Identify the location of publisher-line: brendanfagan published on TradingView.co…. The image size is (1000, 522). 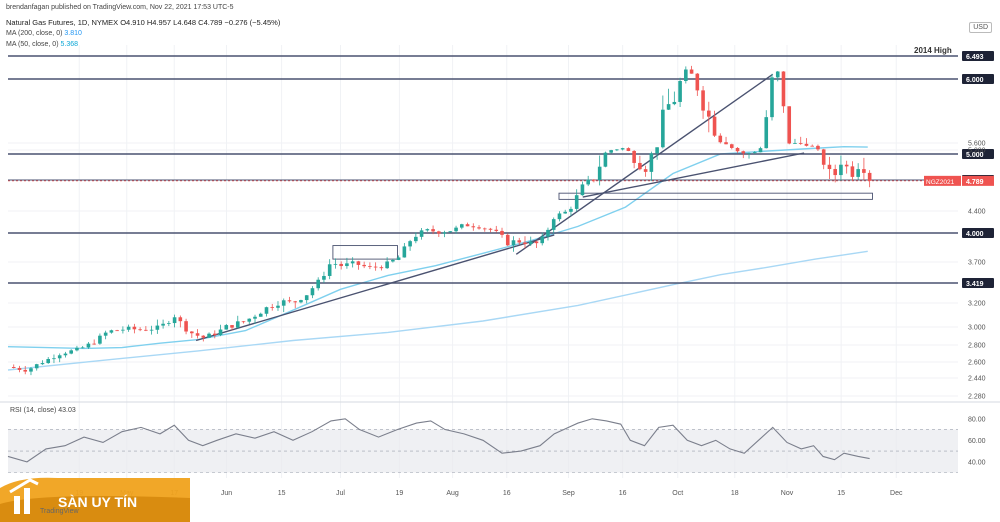
(120, 7).